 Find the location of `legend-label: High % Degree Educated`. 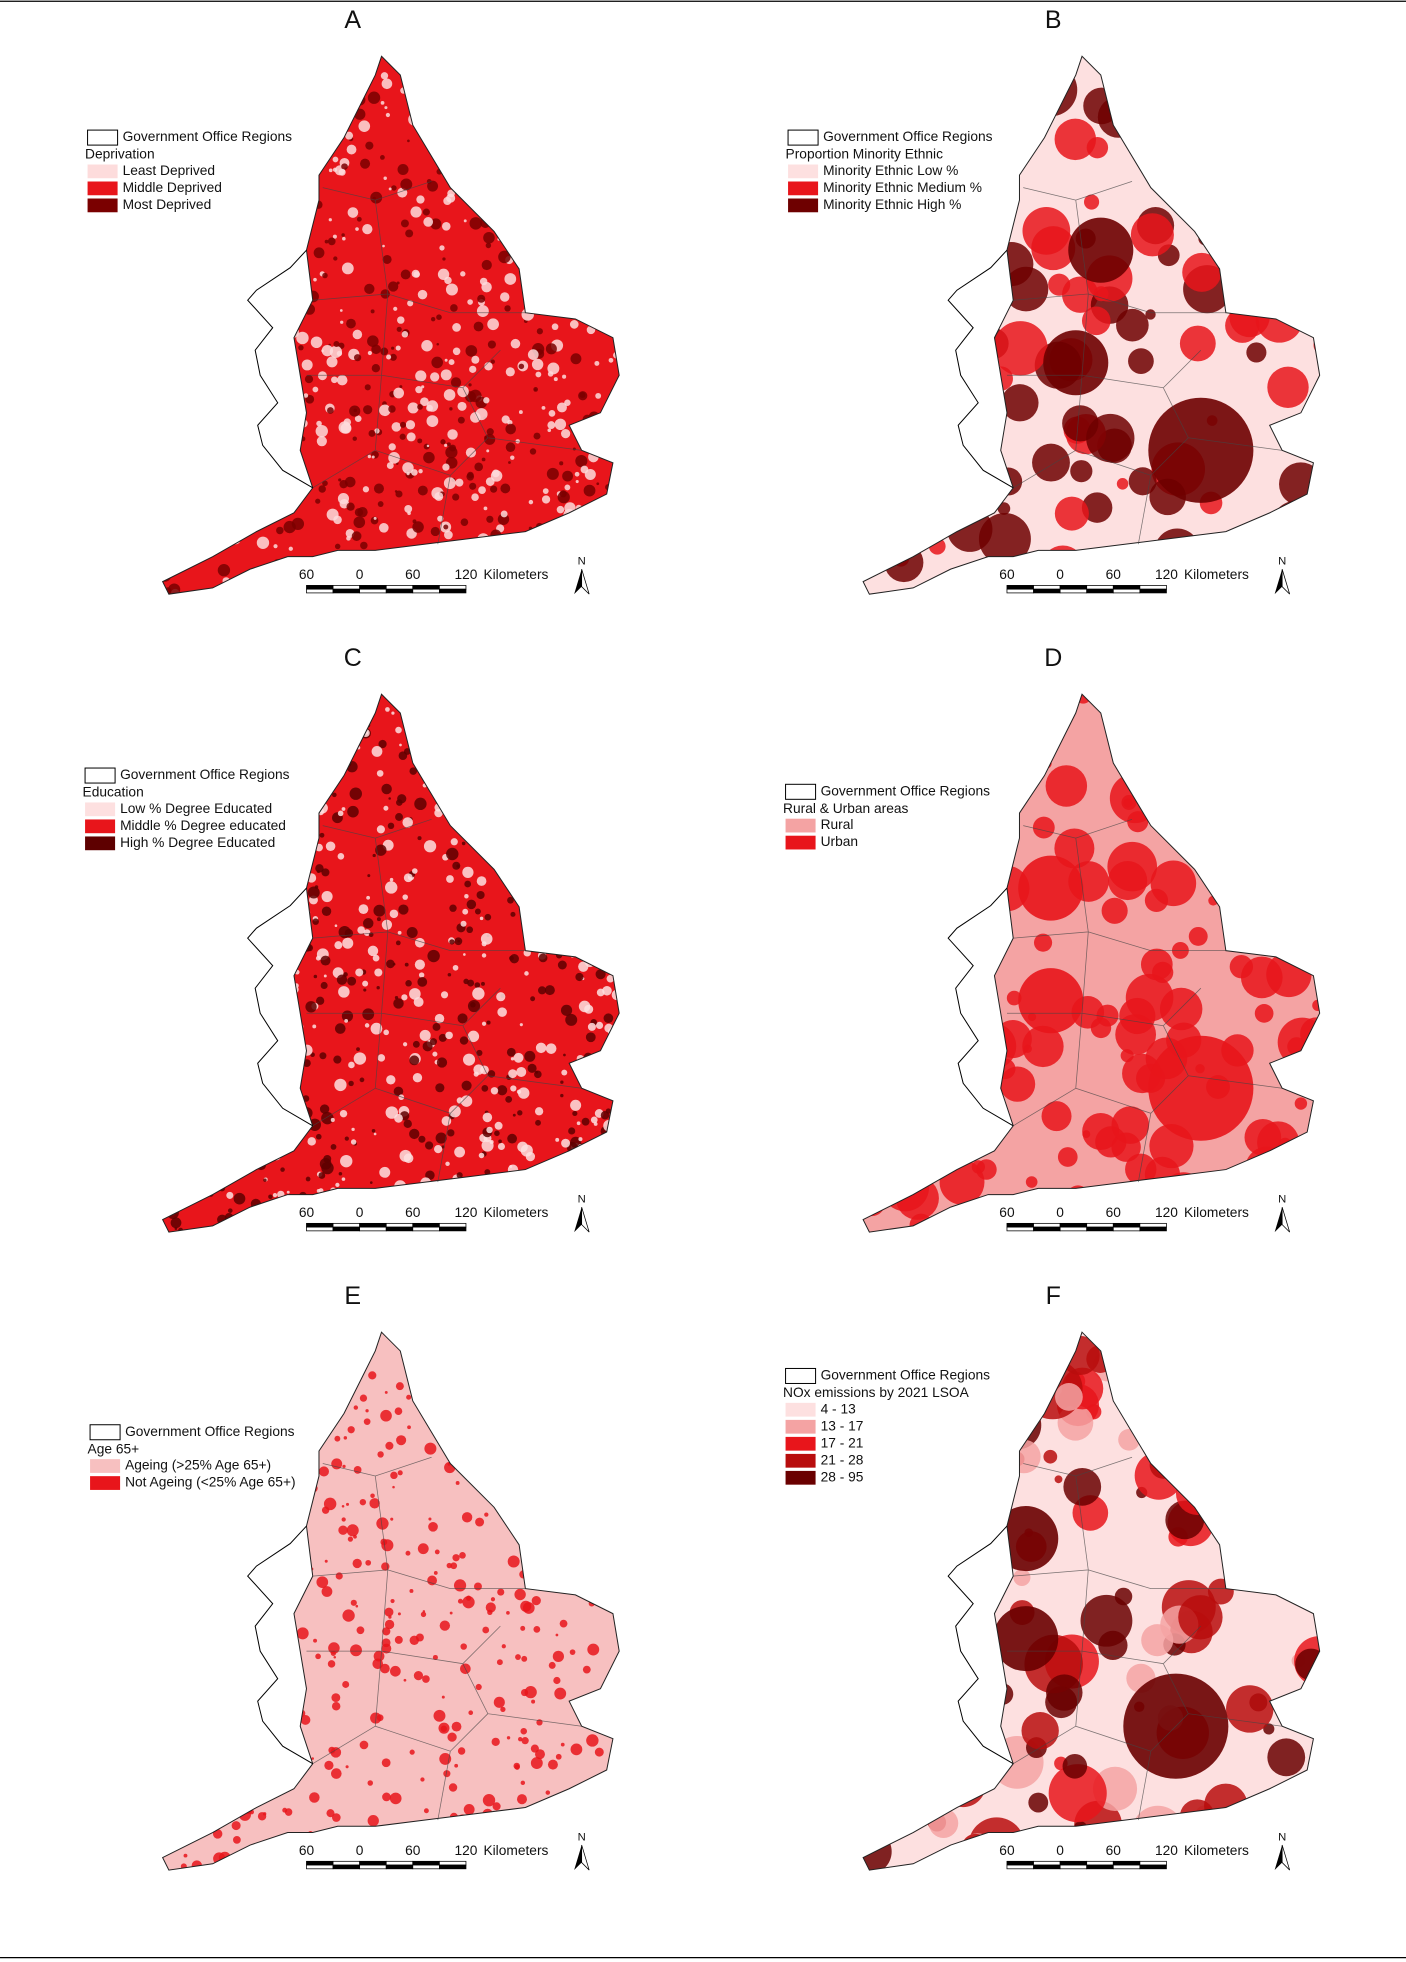

legend-label: High % Degree Educated is located at coordinates (197, 842).